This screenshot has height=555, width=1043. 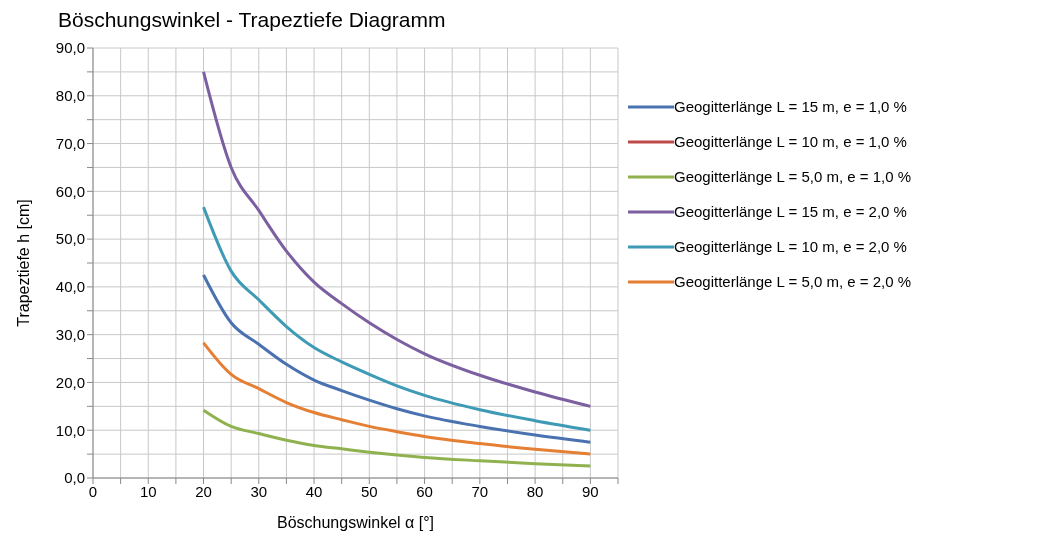 I want to click on y-tick-label: 90,0, so click(x=70, y=48).